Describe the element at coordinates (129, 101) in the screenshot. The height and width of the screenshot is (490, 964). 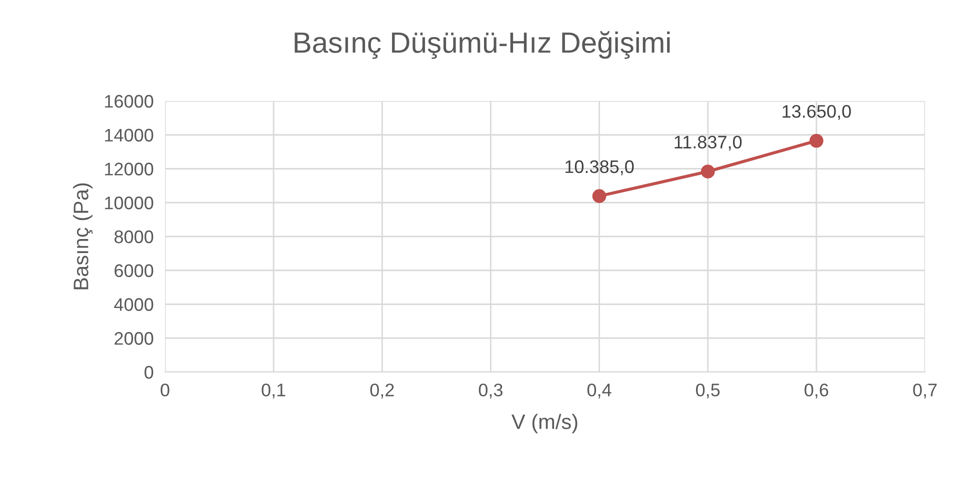
I see `y-tick-label: 16000` at that location.